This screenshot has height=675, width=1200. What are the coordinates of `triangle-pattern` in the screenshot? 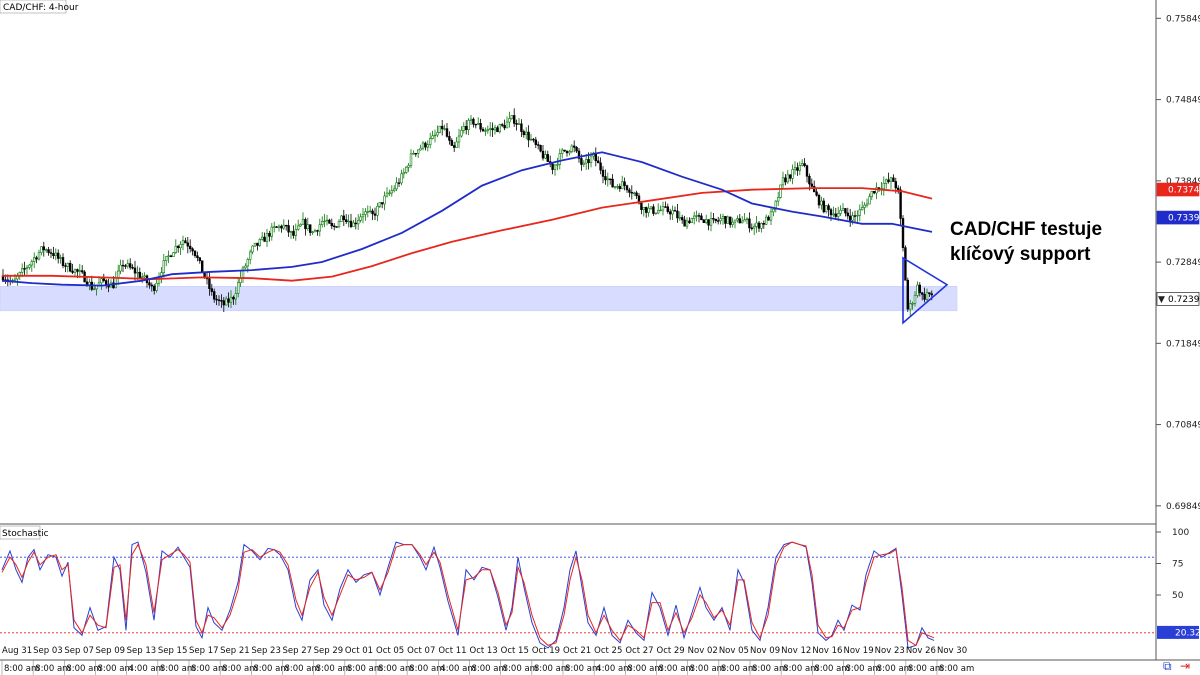 It's located at (925, 290).